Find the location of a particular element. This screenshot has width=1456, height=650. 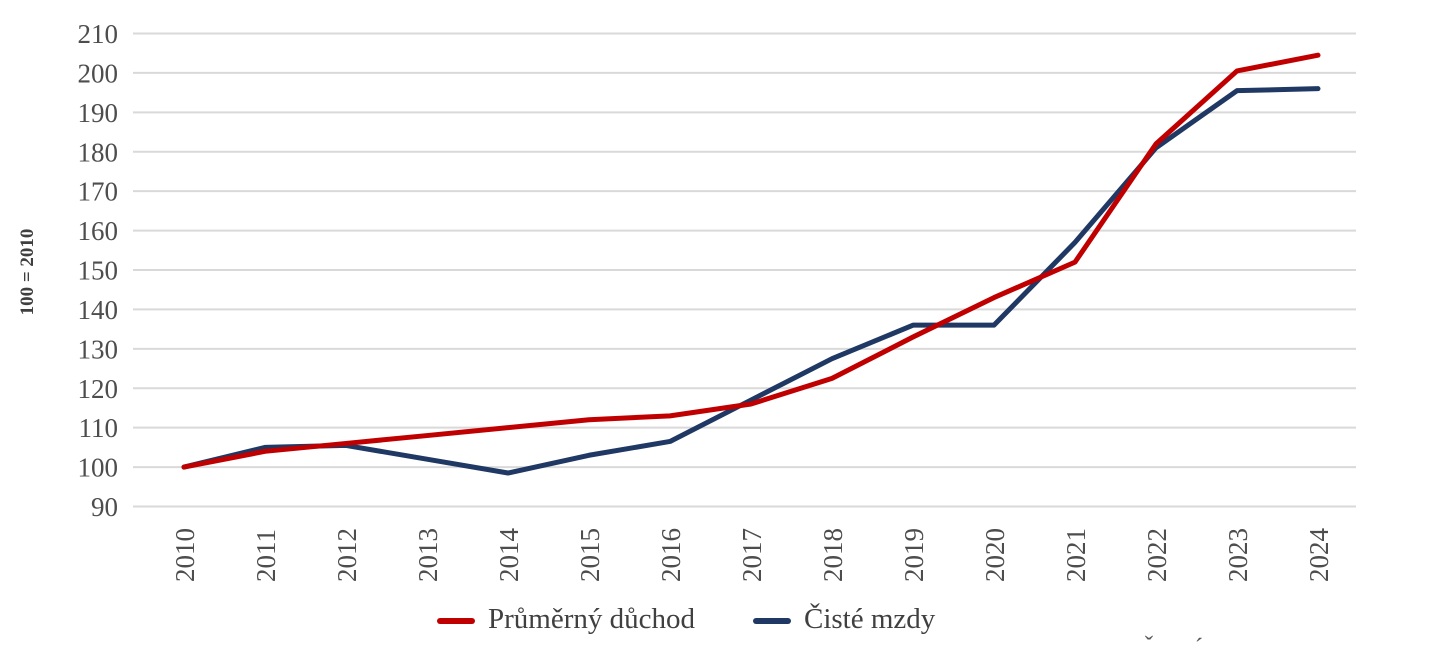

y-tick-label: 200 is located at coordinates (98, 73).